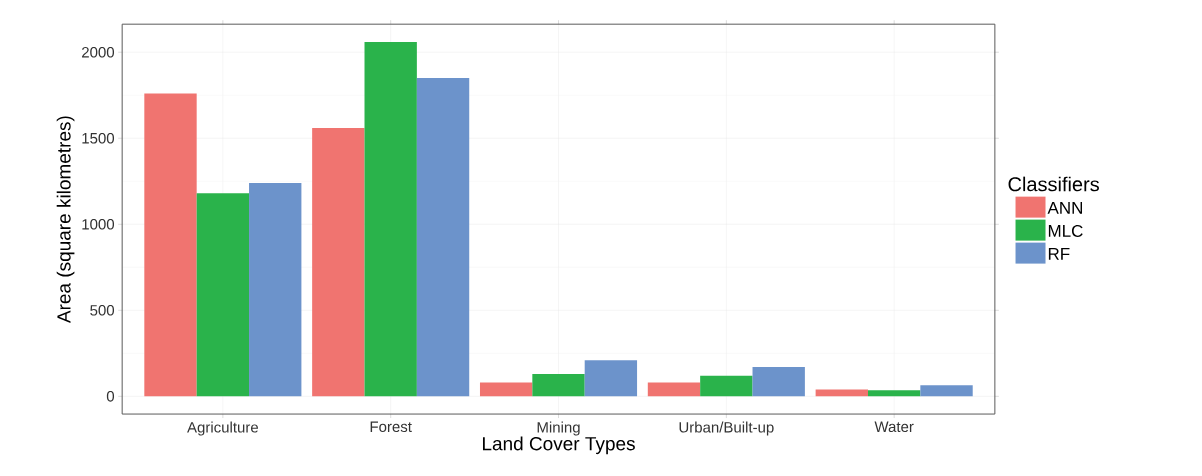 This screenshot has width=1202, height=476. Describe the element at coordinates (1064, 207) in the screenshot. I see `legend-label: ANN` at that location.